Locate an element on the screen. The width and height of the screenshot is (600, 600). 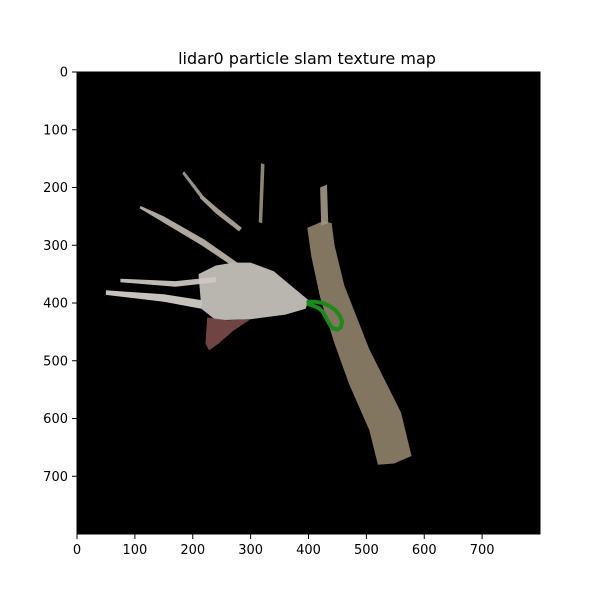
robot-trajectory-line is located at coordinates (325, 315).